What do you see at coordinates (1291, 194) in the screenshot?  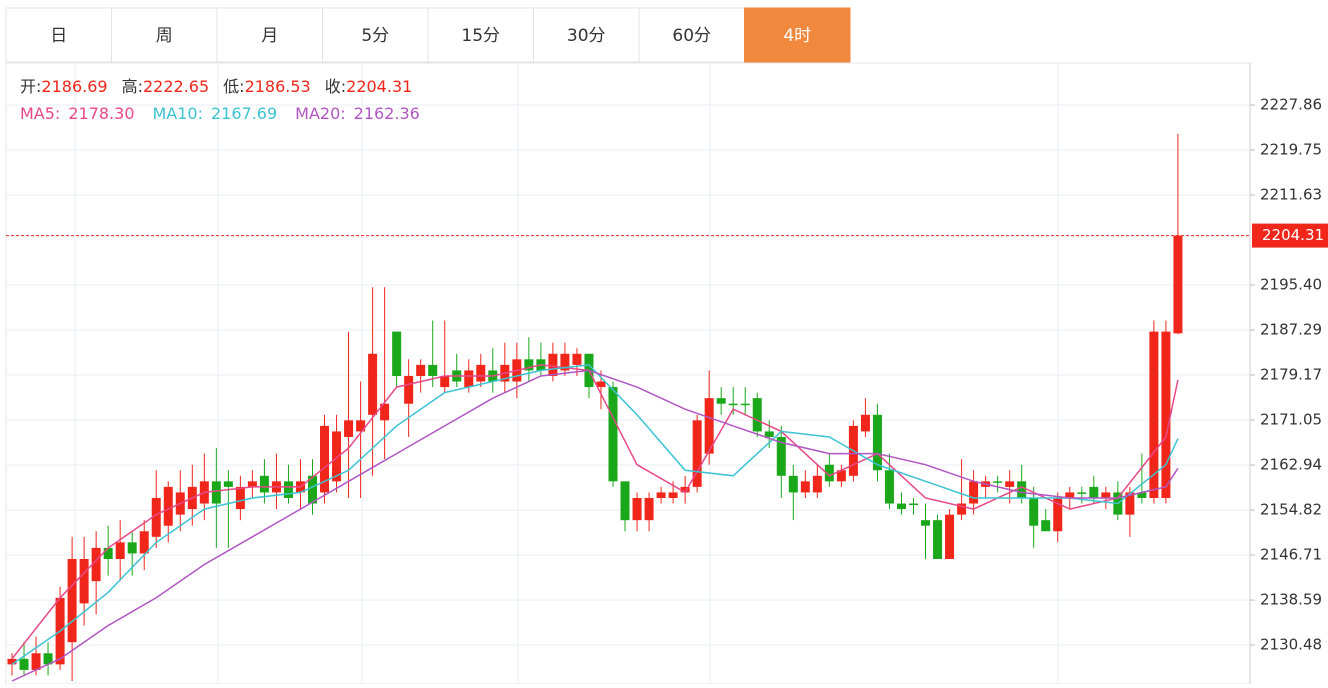 I see `y-tick-label: 2211.63` at bounding box center [1291, 194].